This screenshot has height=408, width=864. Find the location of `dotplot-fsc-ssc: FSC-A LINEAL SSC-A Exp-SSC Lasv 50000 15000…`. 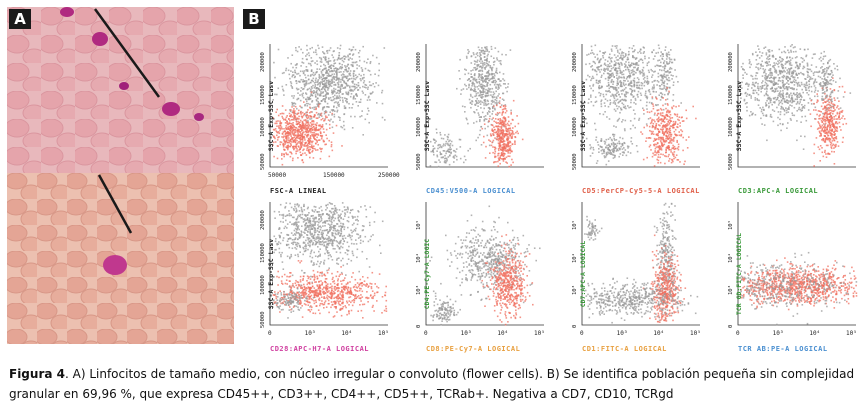

dotplot-fsc-ssc: FSC-A LINEAL SSC-A Exp-SSC Lasv 50000 15000… is located at coordinates (324, 116).